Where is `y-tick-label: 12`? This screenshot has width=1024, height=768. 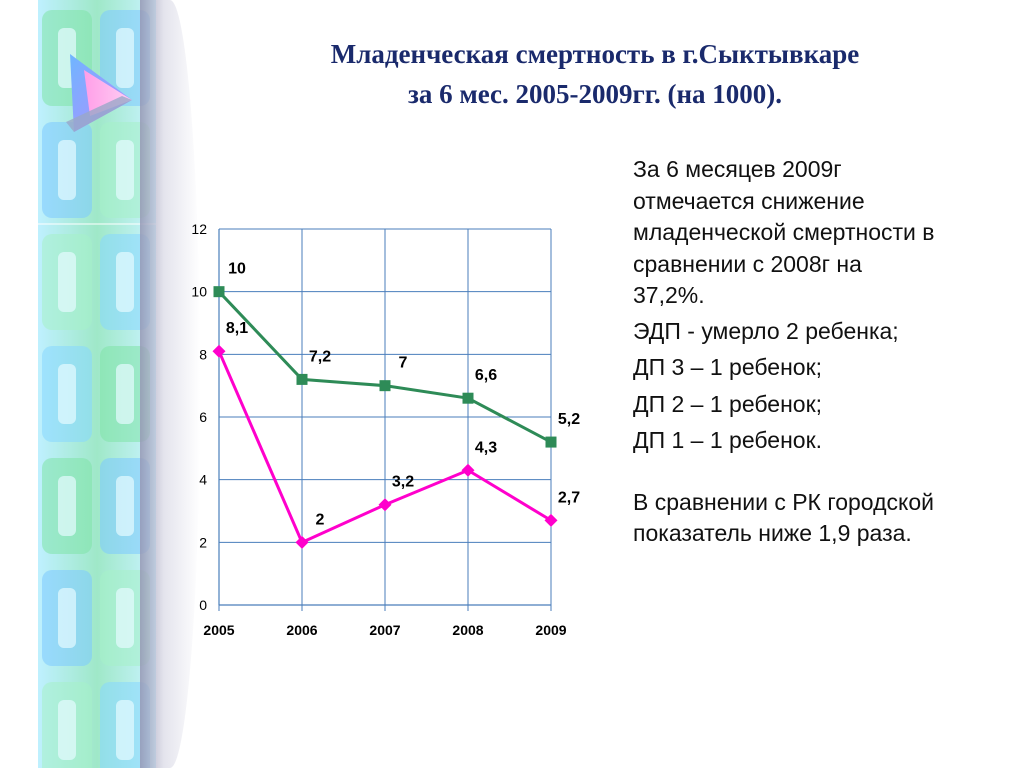 y-tick-label: 12 is located at coordinates (199, 229).